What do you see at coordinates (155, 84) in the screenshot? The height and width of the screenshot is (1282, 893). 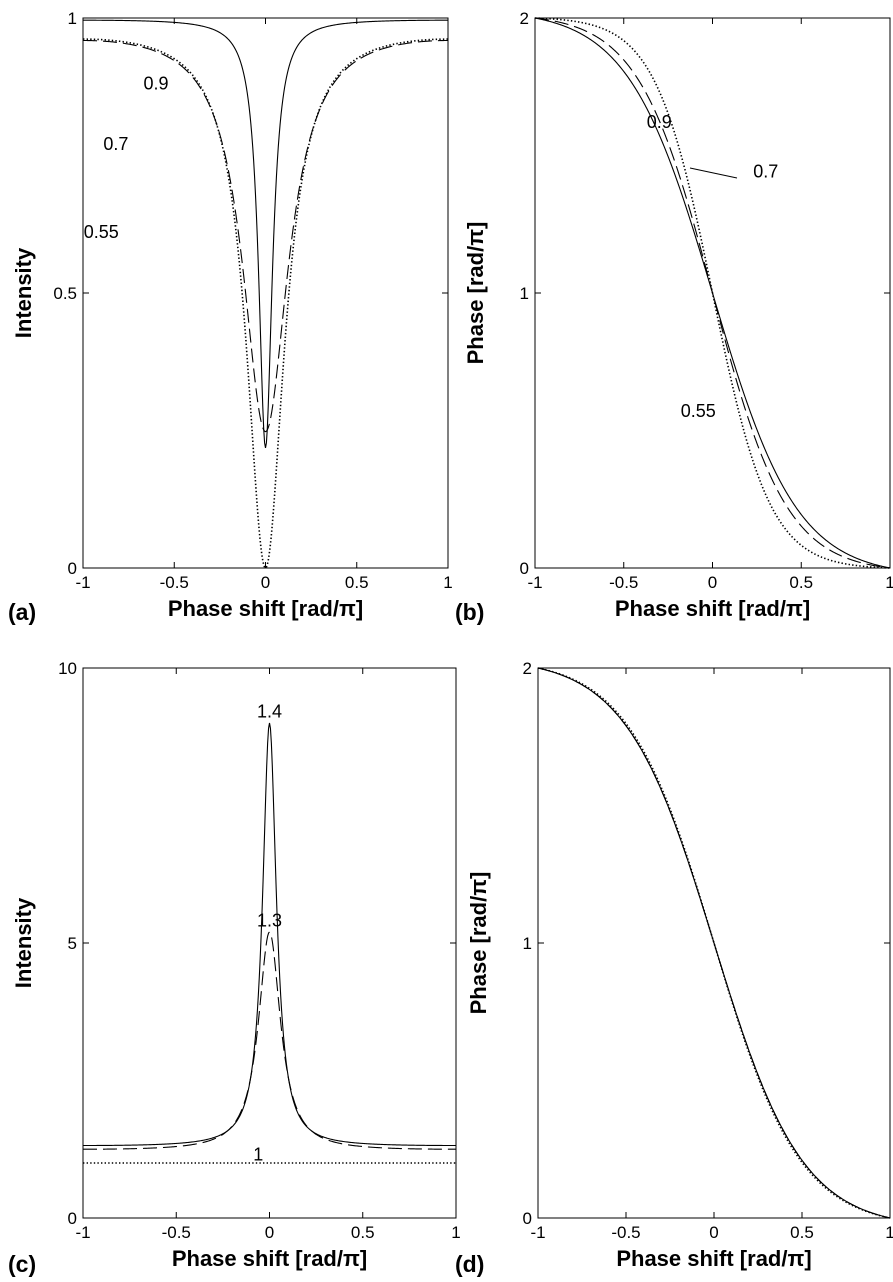 I see `panel-a-annotation: 0.9` at bounding box center [155, 84].